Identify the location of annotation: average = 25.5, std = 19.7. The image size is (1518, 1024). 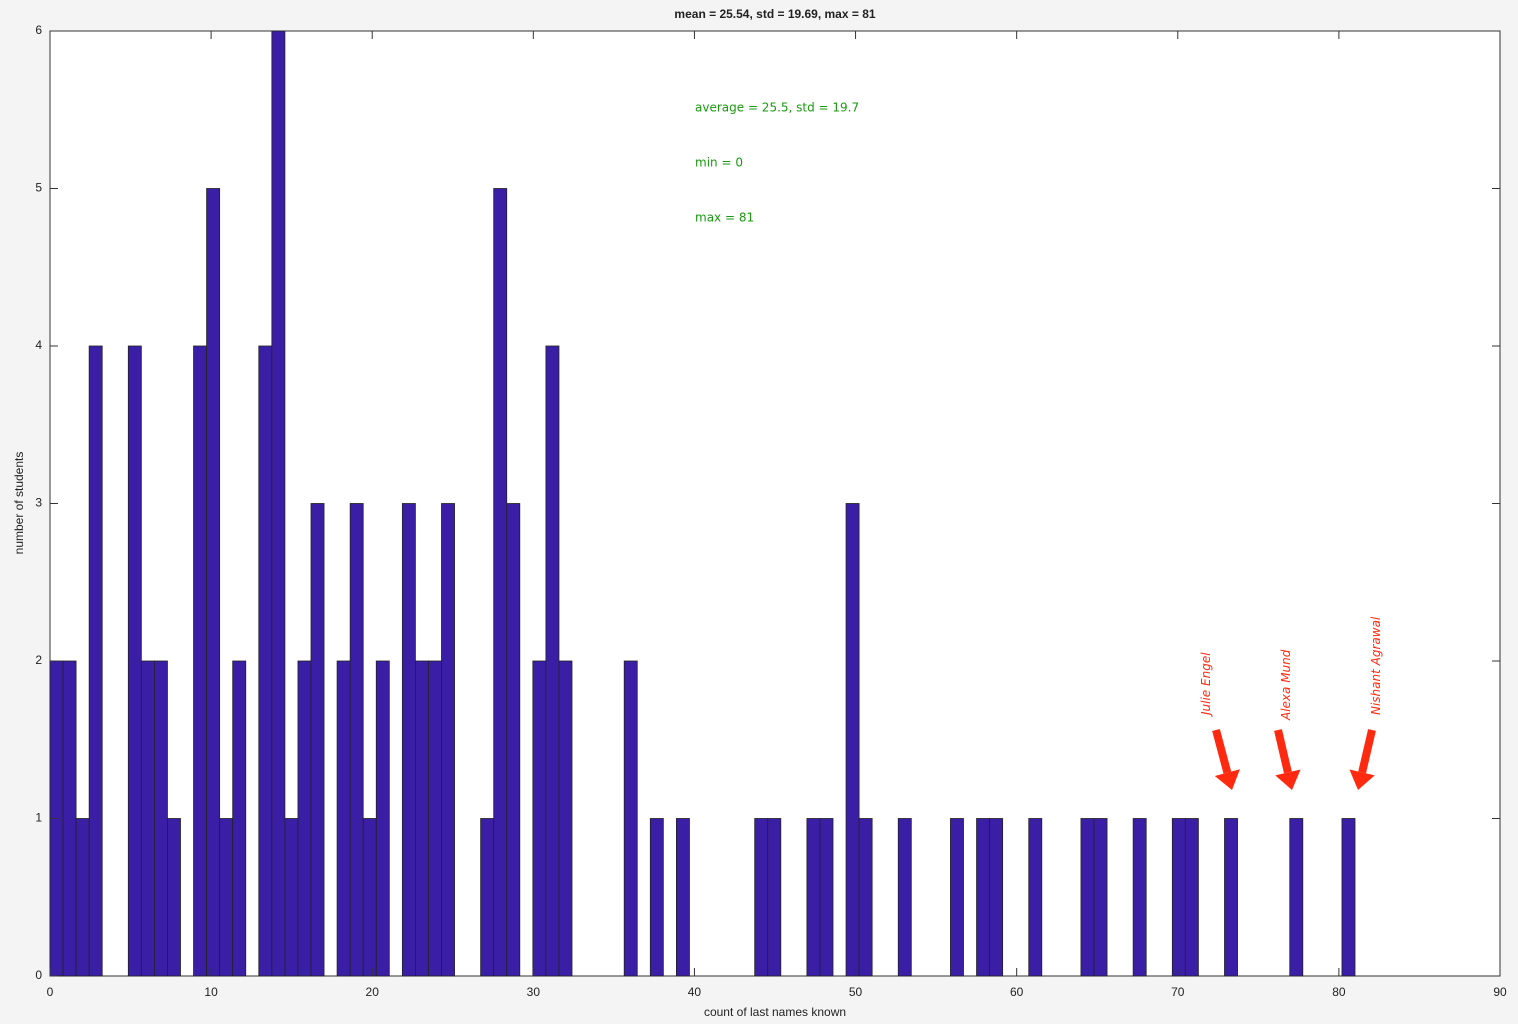
(777, 108).